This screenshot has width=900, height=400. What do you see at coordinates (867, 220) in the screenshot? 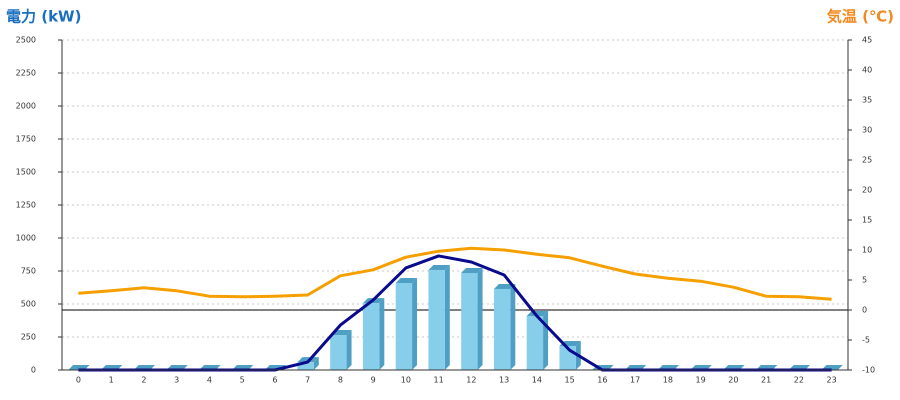
I see `y2-tick-label: 15` at bounding box center [867, 220].